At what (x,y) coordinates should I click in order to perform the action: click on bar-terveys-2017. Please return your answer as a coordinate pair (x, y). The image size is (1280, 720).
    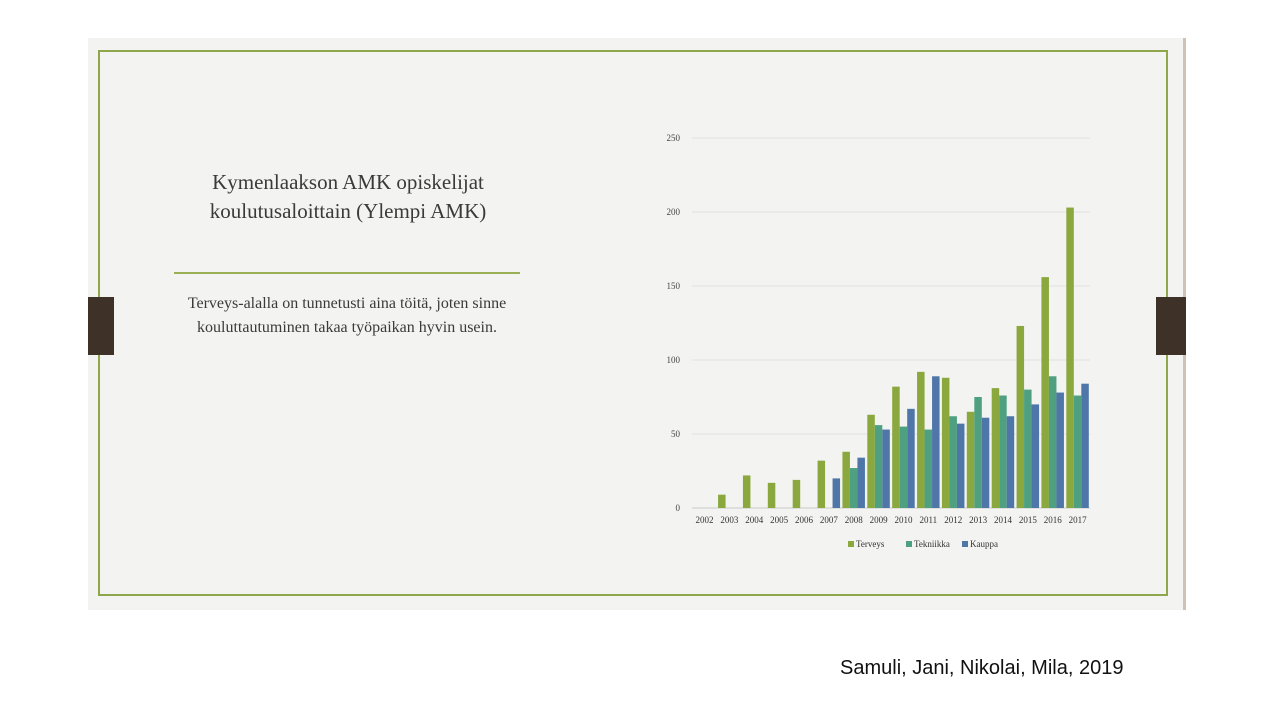
    Looking at the image, I should click on (1070, 357).